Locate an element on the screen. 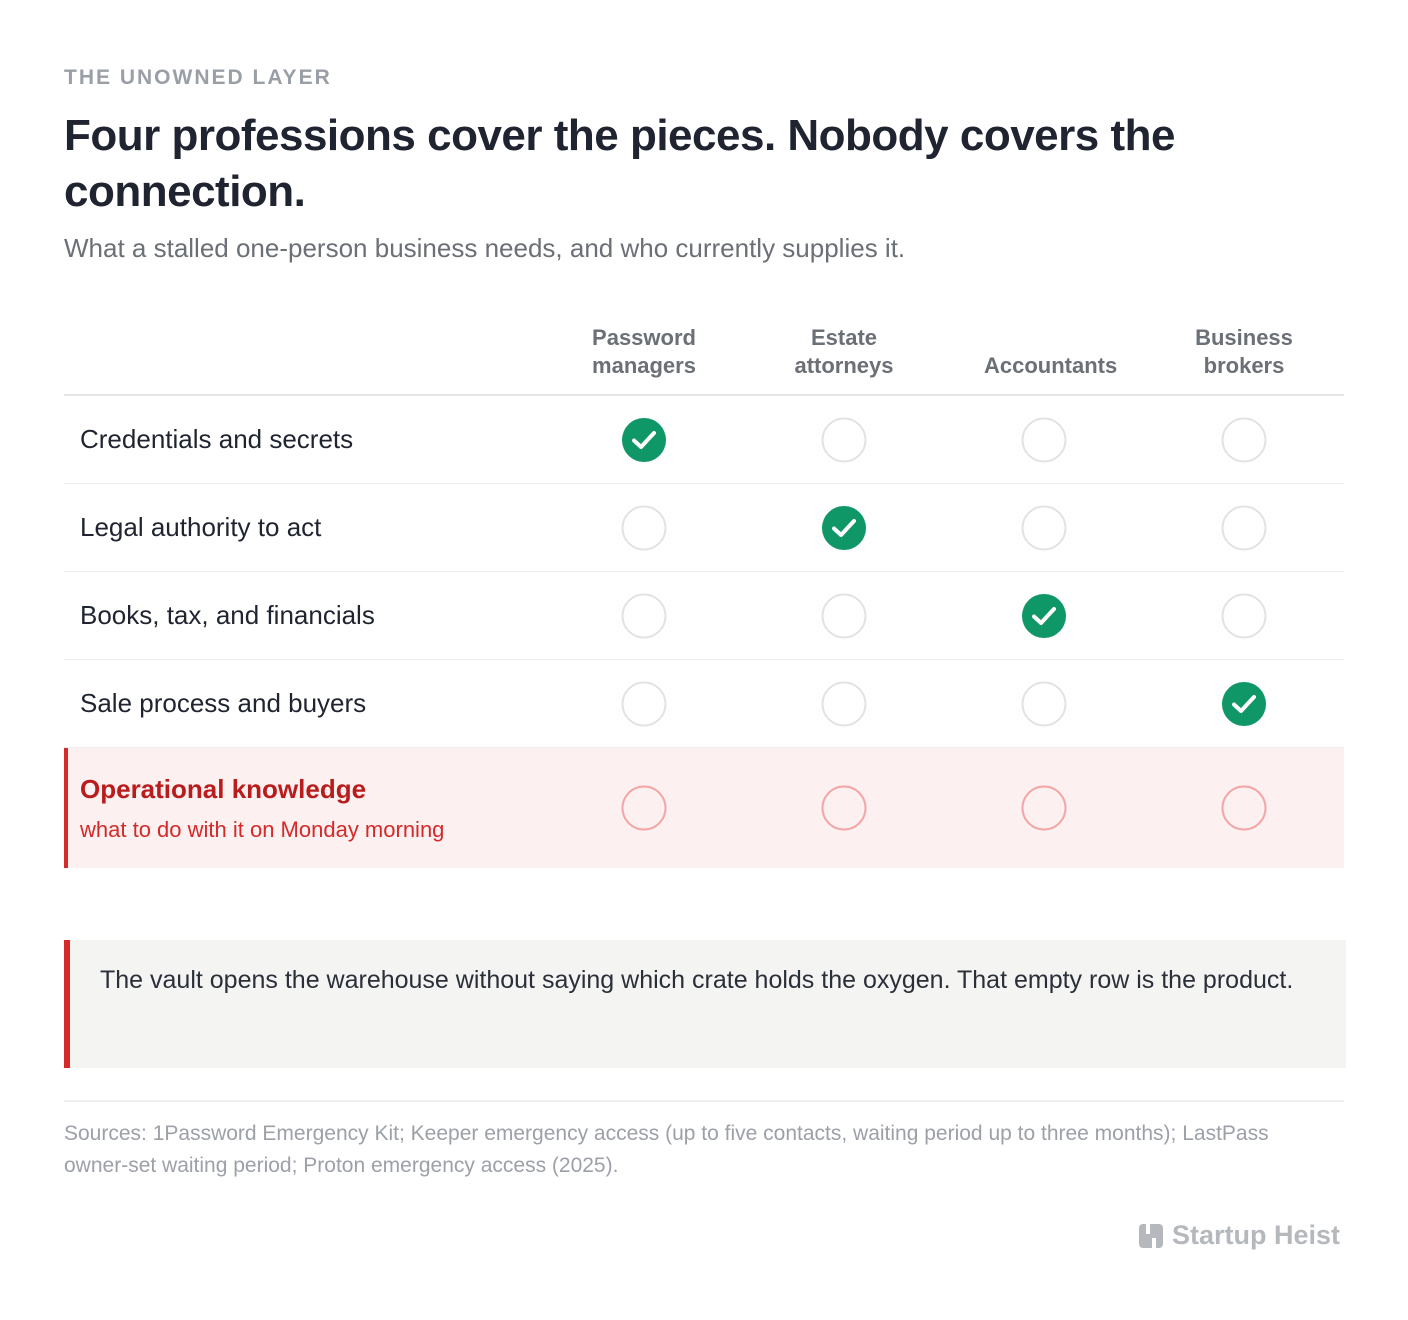 The height and width of the screenshot is (1320, 1408). brand-name: Startup Heist is located at coordinates (1255, 1235).